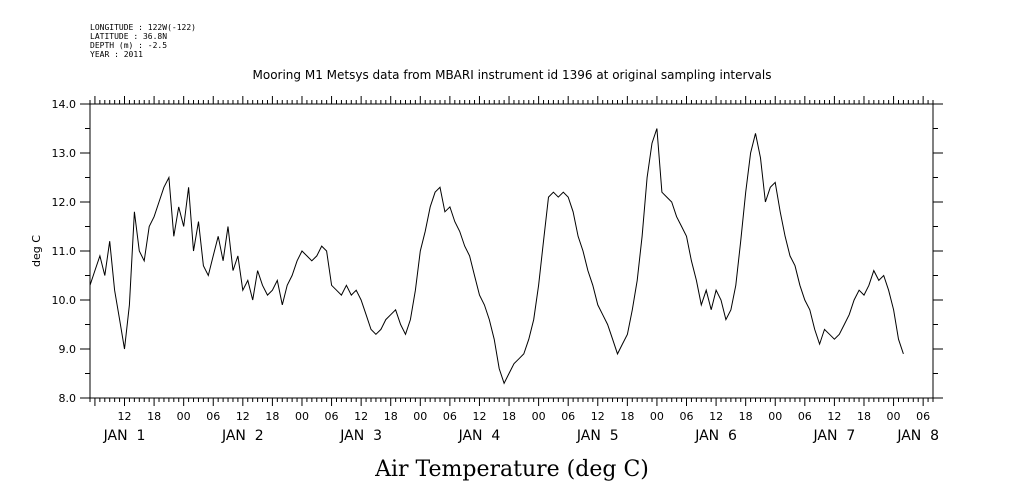  I want to click on x-day-label: JAN 6, so click(715, 436).